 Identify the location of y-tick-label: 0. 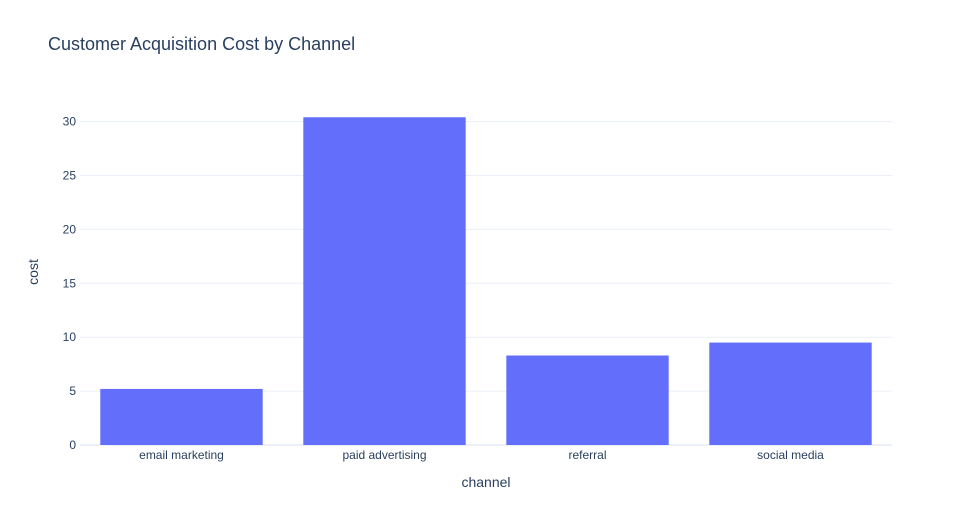
(72, 445).